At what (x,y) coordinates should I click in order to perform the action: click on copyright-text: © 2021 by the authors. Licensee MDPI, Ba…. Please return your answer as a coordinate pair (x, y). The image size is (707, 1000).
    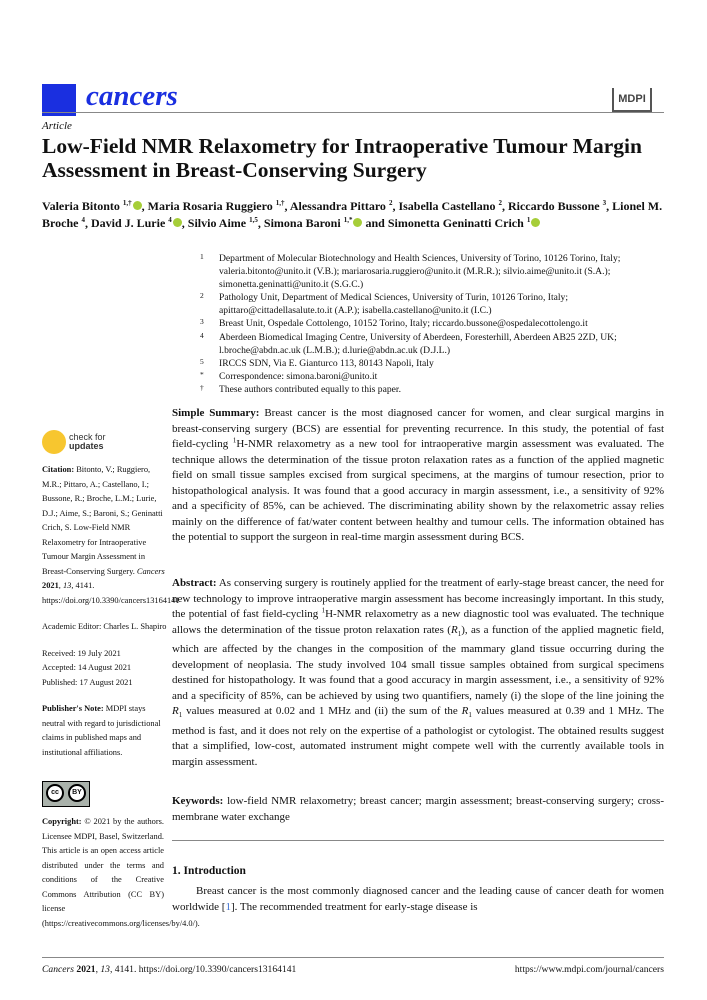
    Looking at the image, I should click on (121, 872).